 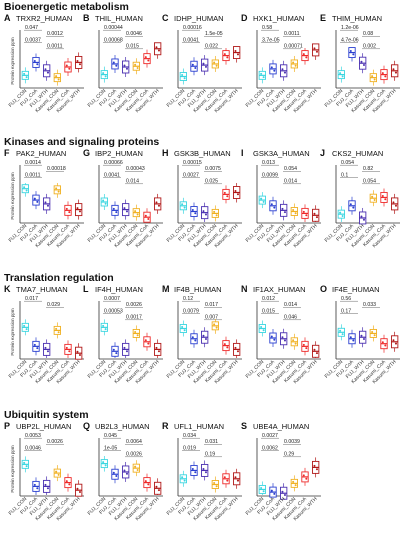 I want to click on point-c-4-b, so click(x=227, y=57).